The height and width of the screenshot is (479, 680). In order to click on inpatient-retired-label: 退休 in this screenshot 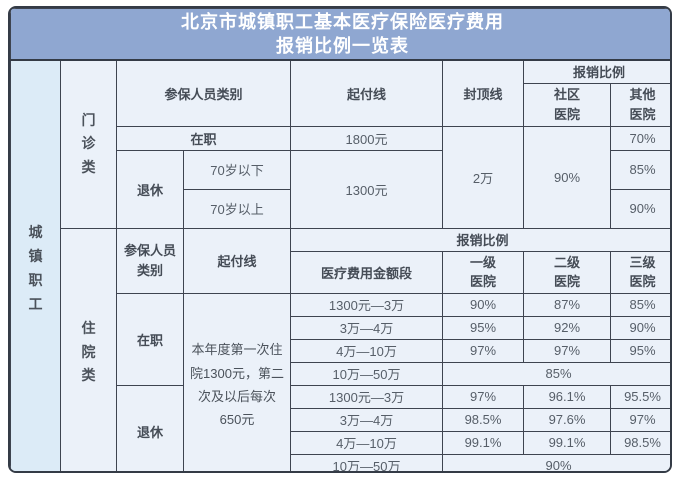, I will do `click(150, 427)`.